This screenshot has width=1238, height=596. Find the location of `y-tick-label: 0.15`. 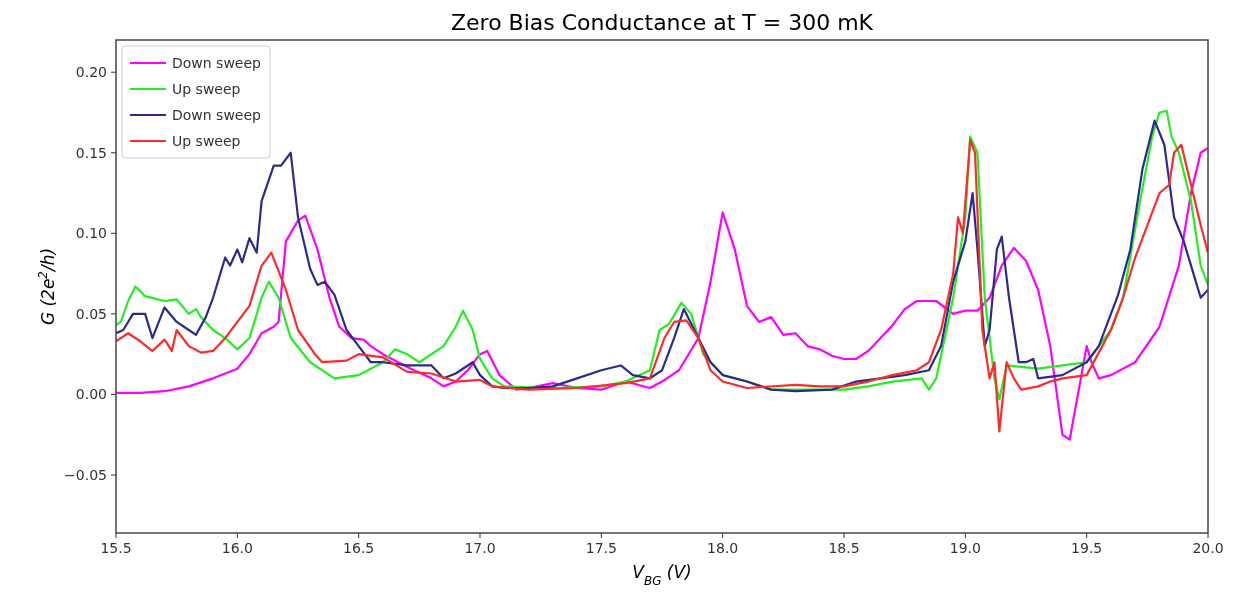

y-tick-label: 0.15 is located at coordinates (91, 152).